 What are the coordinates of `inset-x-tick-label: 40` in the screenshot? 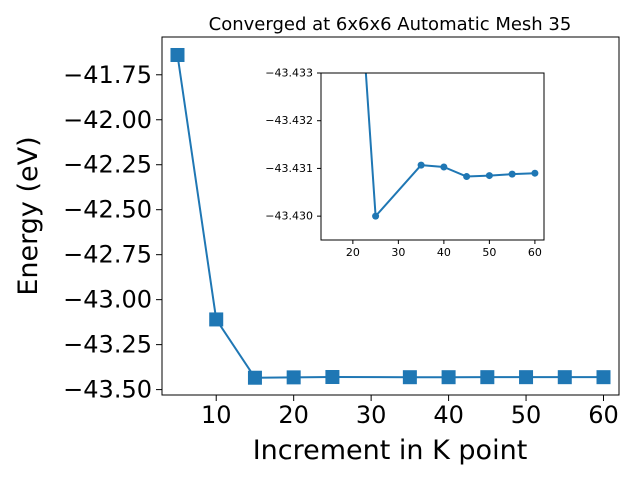 It's located at (444, 252).